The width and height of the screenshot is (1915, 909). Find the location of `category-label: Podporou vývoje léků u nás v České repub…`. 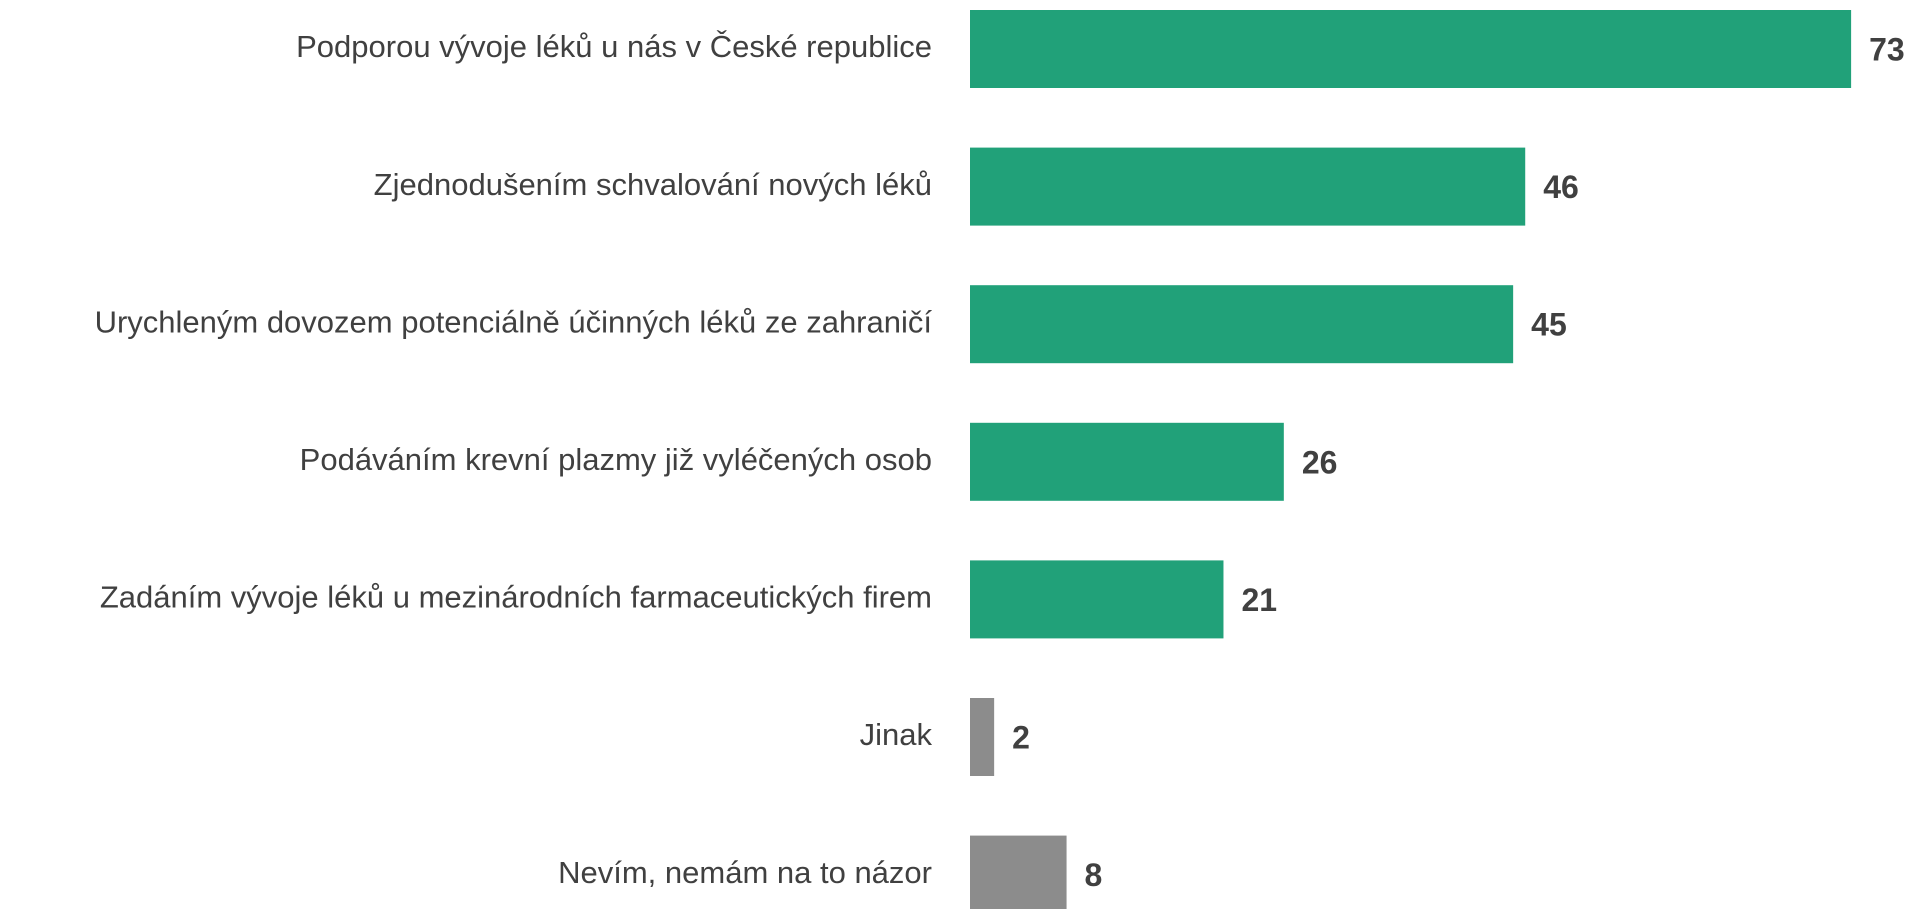

category-label: Podporou vývoje léků u nás v České repub… is located at coordinates (614, 46).